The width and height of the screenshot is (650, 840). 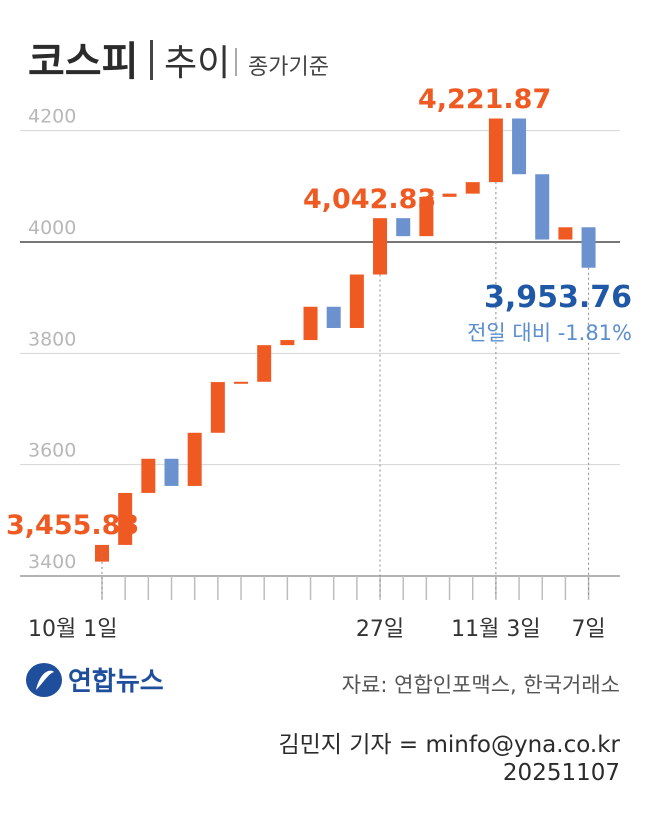 I want to click on annotation-last: 3,953.76, so click(x=558, y=297).